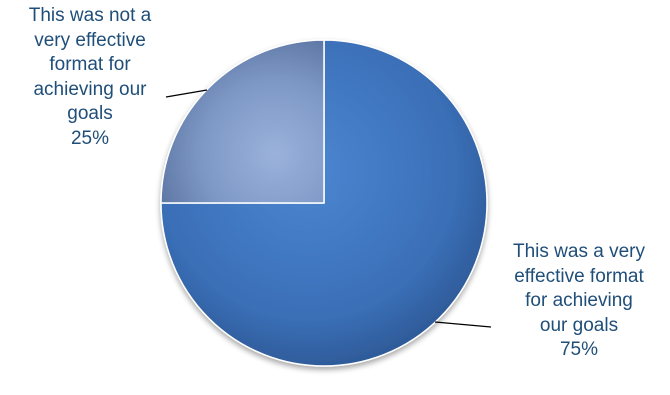 This screenshot has width=670, height=395. Describe the element at coordinates (90, 138) in the screenshot. I see `slice-value-label: 25%` at that location.